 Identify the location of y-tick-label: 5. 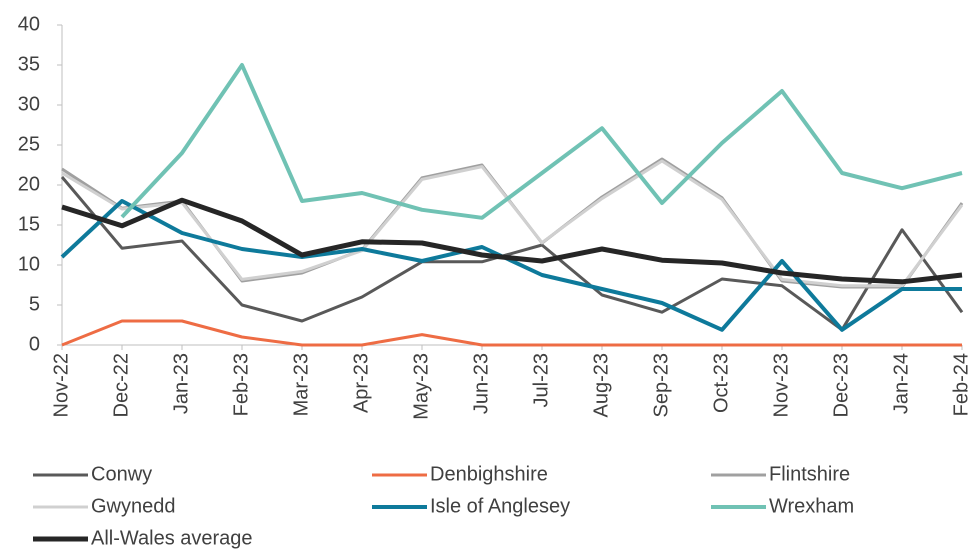
(34, 304).